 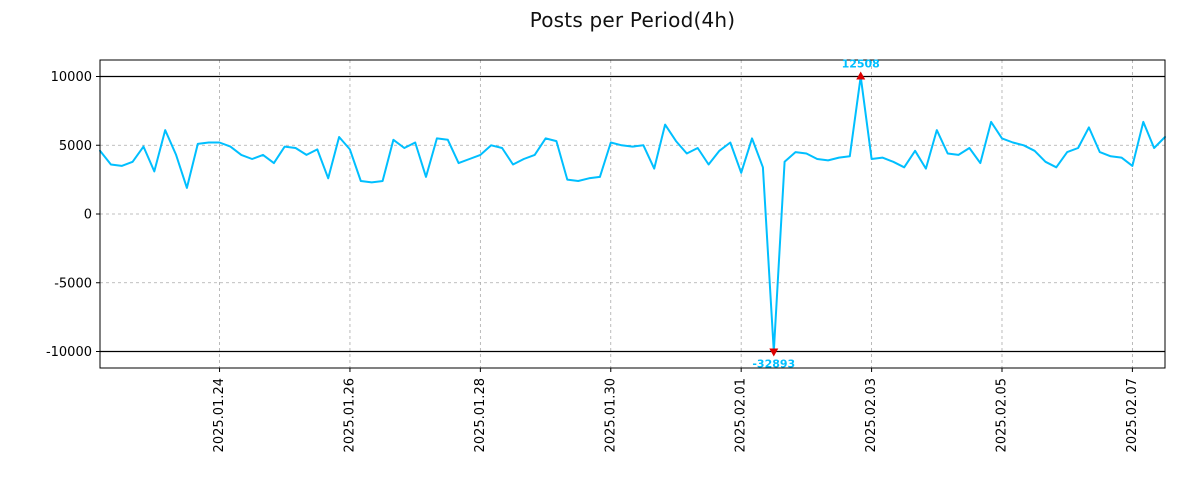 I want to click on y-tick-label: -5000, so click(x=73, y=283).